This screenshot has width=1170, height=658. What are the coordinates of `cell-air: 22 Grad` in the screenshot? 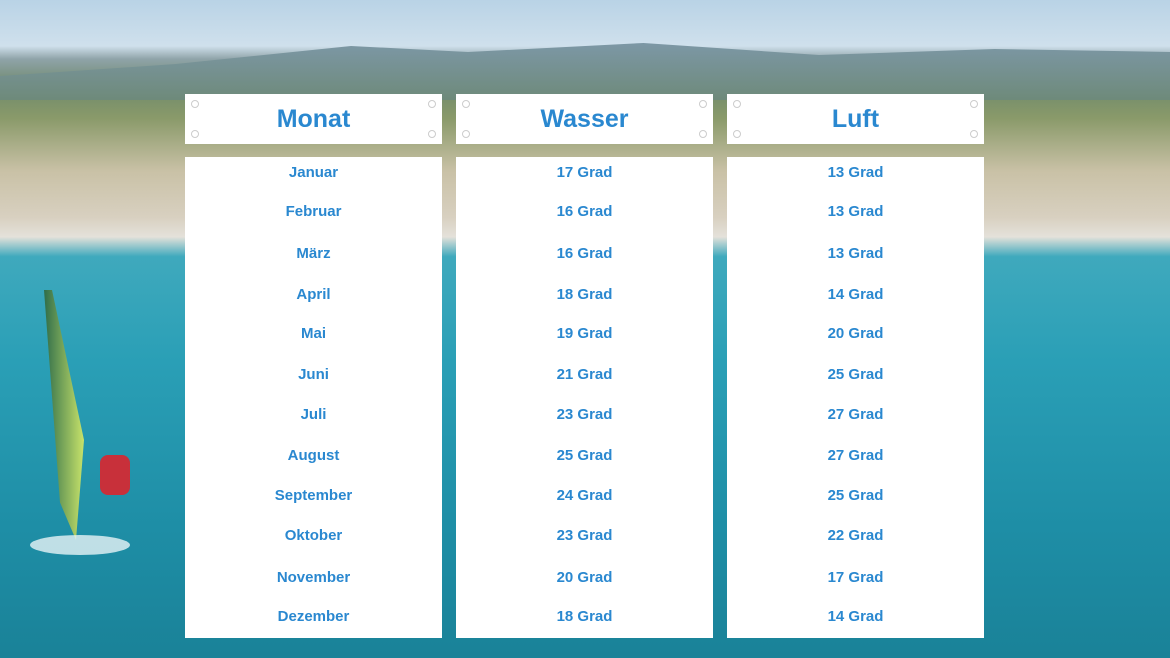 It's located at (855, 535).